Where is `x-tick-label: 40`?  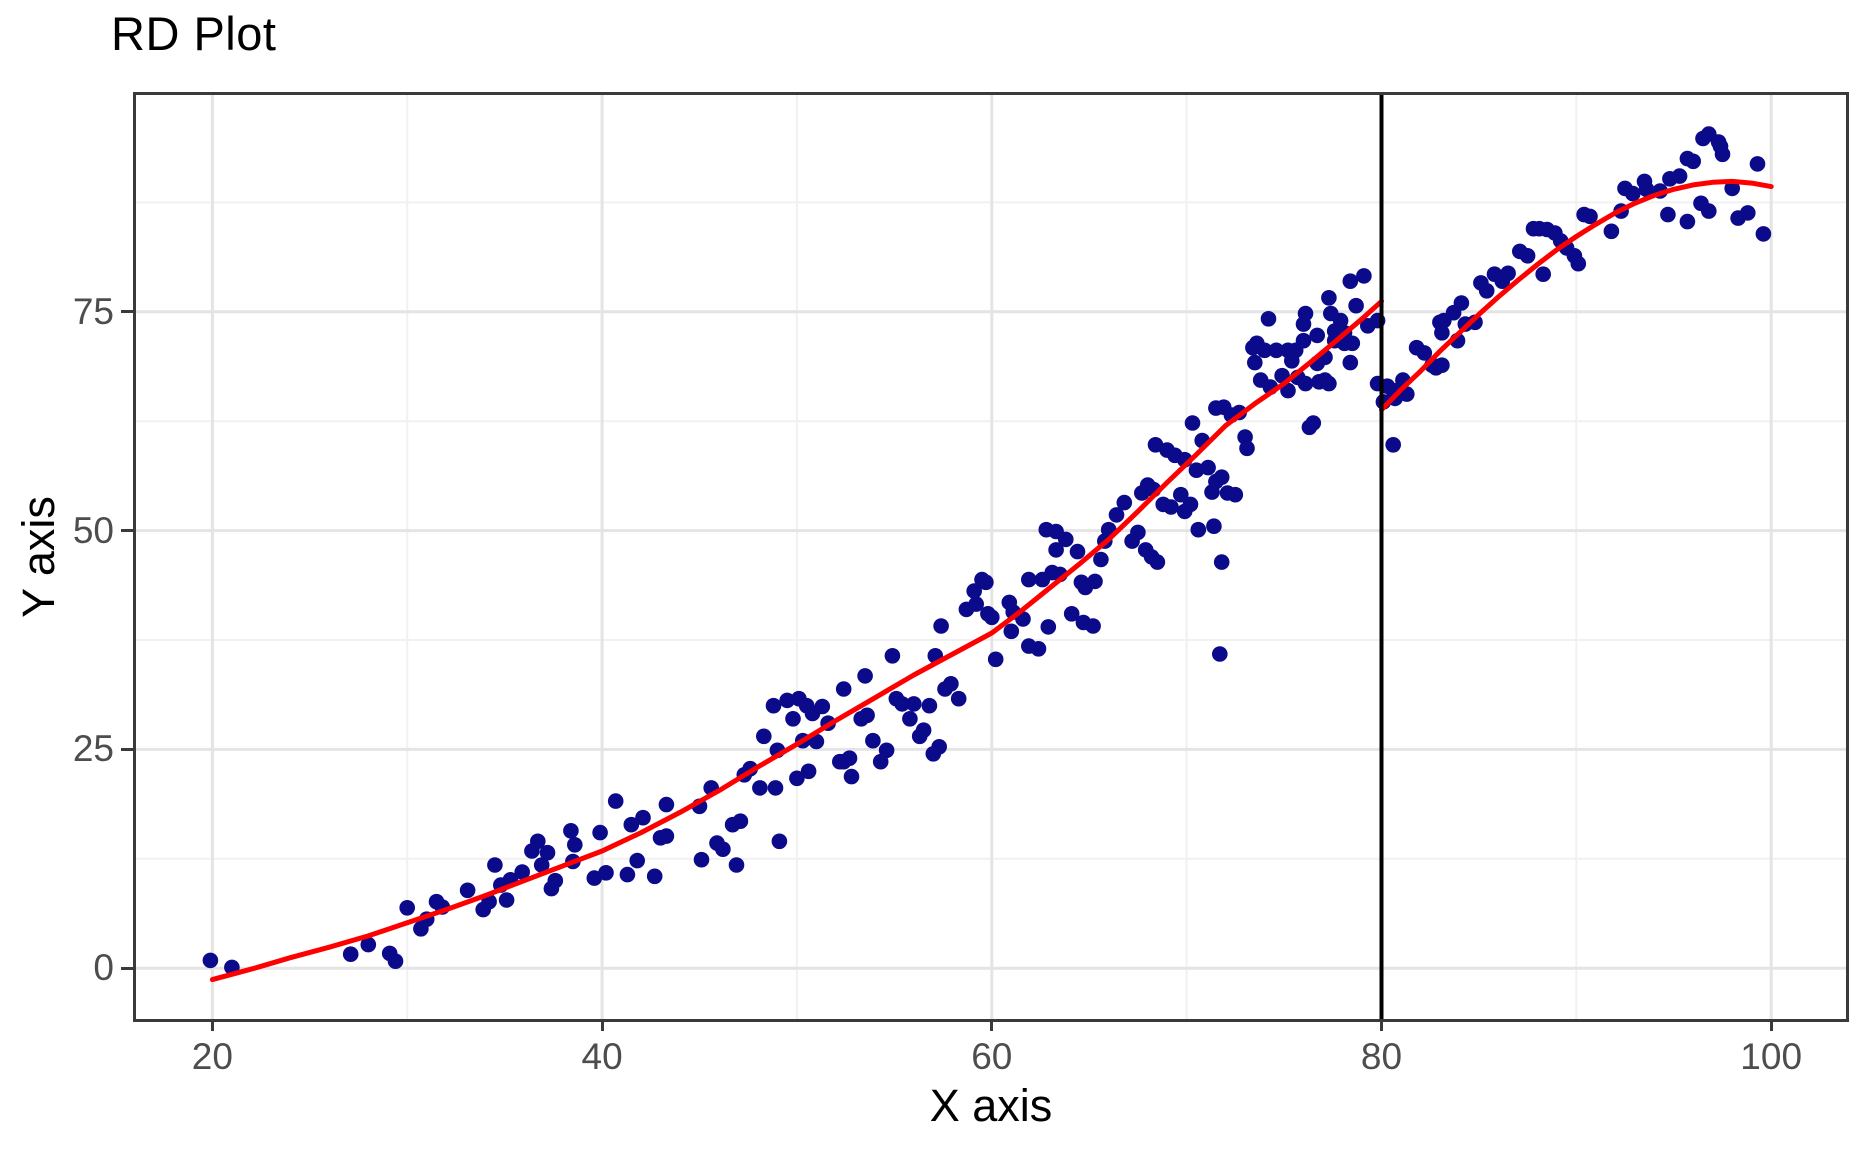
x-tick-label: 40 is located at coordinates (602, 1056).